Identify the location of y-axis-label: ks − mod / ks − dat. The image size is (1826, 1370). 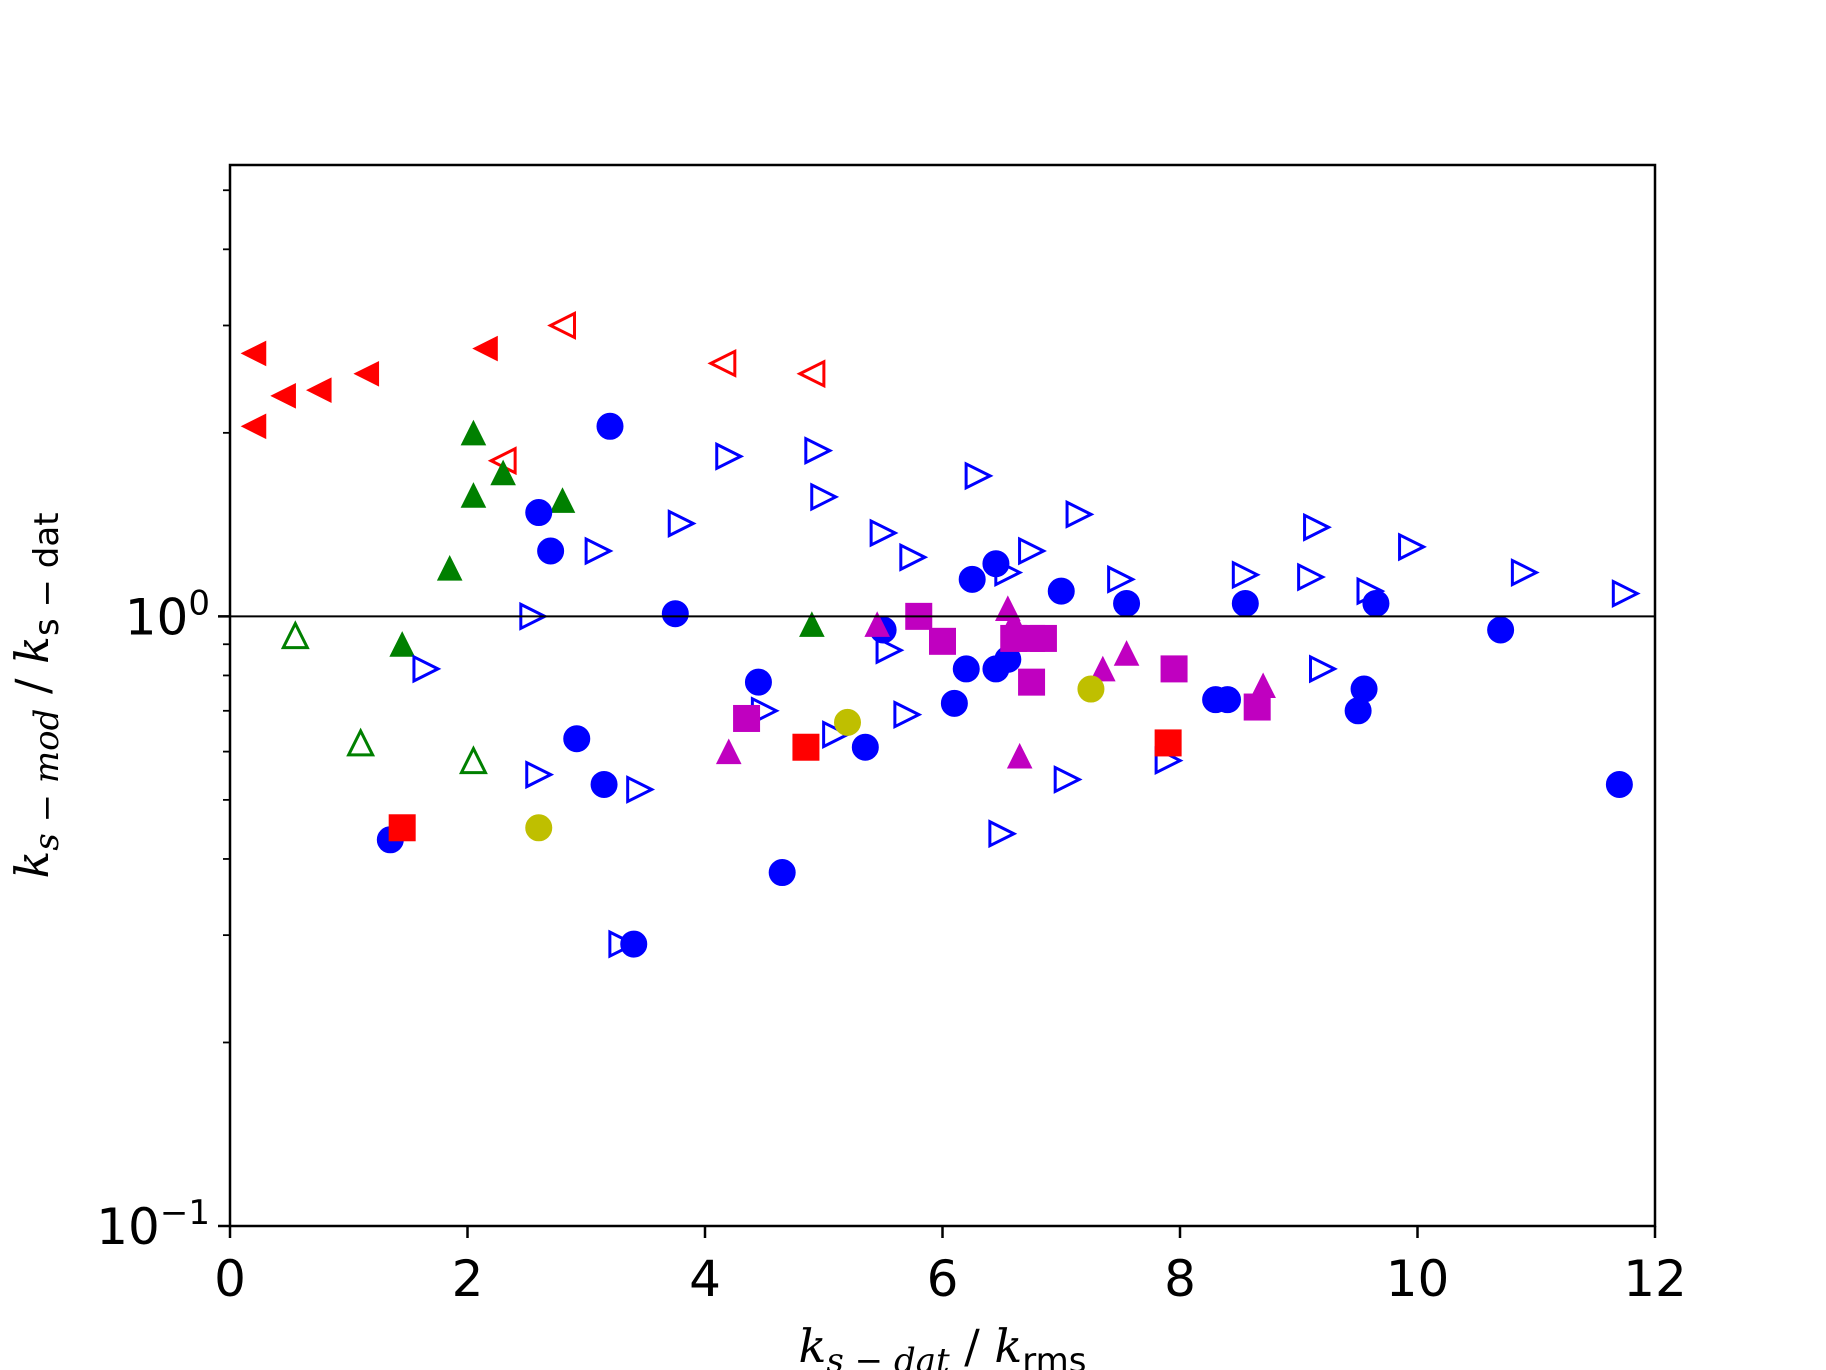
(36, 695).